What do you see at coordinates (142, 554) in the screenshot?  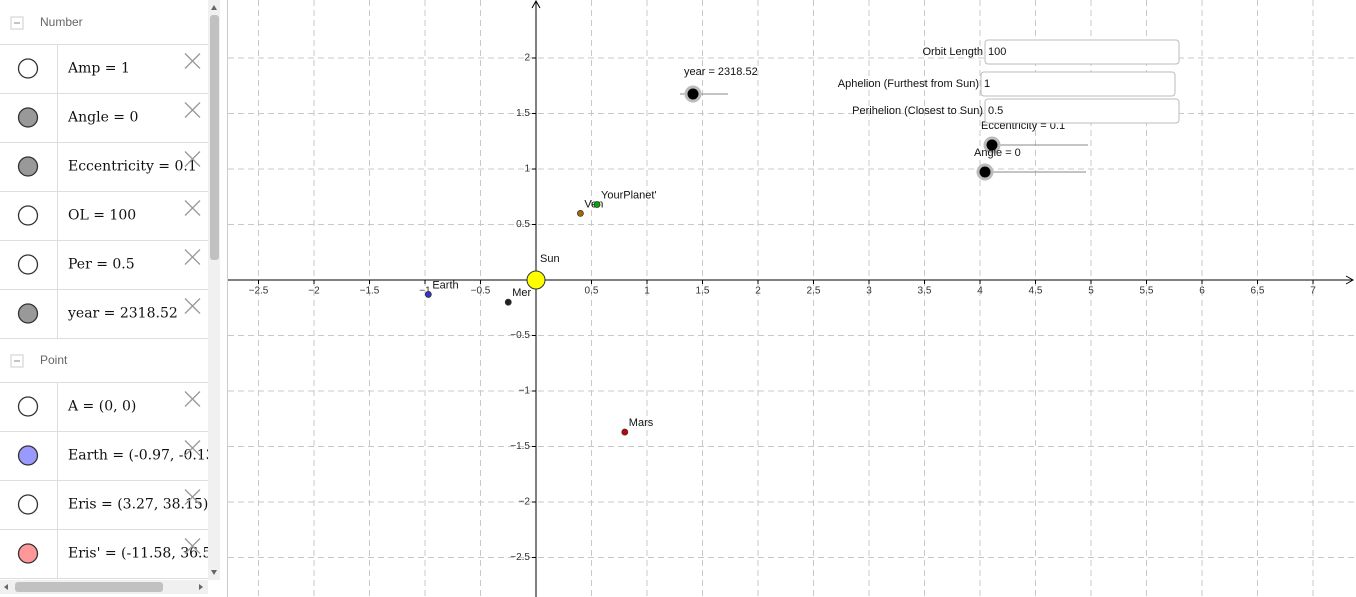 I see `algebra-item: Eris' = (-11.58, 36.5)` at bounding box center [142, 554].